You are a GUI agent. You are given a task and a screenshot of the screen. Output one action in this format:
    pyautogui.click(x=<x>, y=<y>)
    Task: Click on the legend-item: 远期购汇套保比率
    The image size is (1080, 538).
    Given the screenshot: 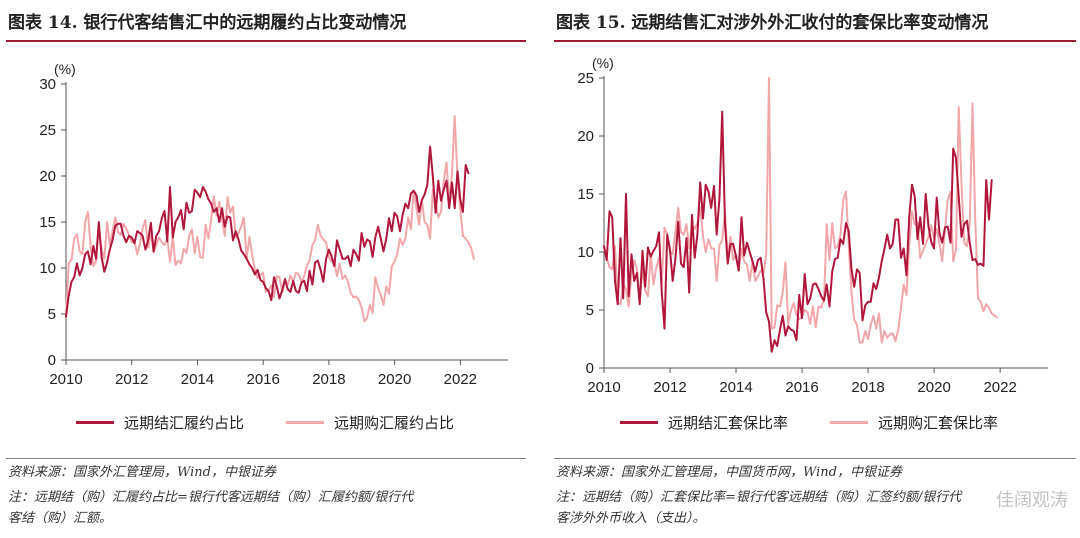 What is the action you would take?
    pyautogui.click(x=914, y=422)
    